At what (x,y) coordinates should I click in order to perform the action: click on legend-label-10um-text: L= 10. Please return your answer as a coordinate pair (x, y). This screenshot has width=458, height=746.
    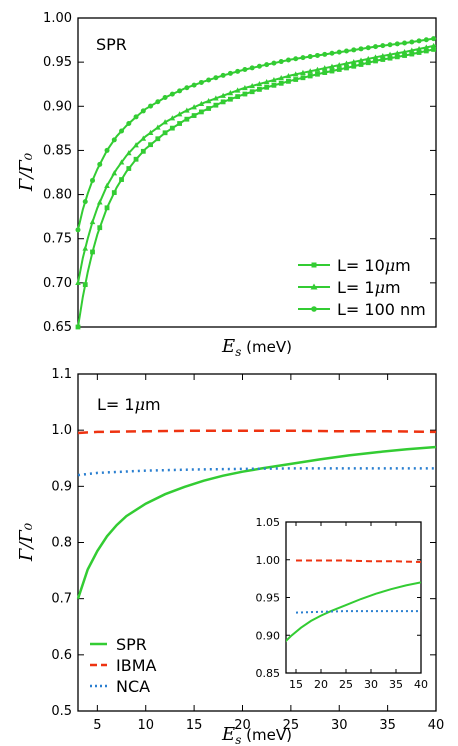
    Looking at the image, I should click on (361, 265).